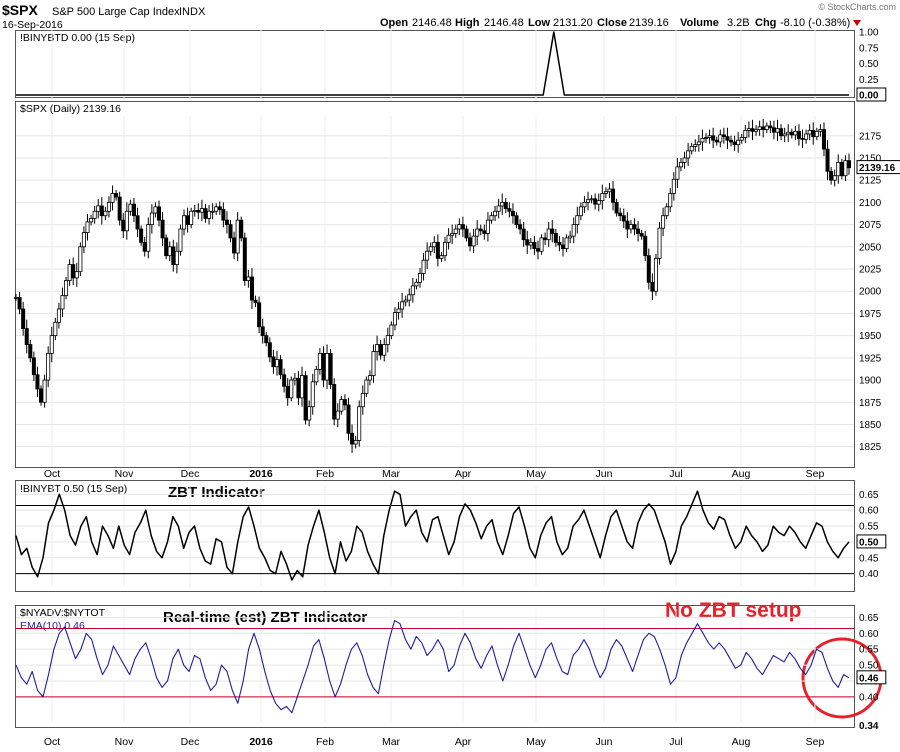 The height and width of the screenshot is (752, 900). Describe the element at coordinates (869, 574) in the screenshot. I see `y-tick-label: 0.40` at that location.